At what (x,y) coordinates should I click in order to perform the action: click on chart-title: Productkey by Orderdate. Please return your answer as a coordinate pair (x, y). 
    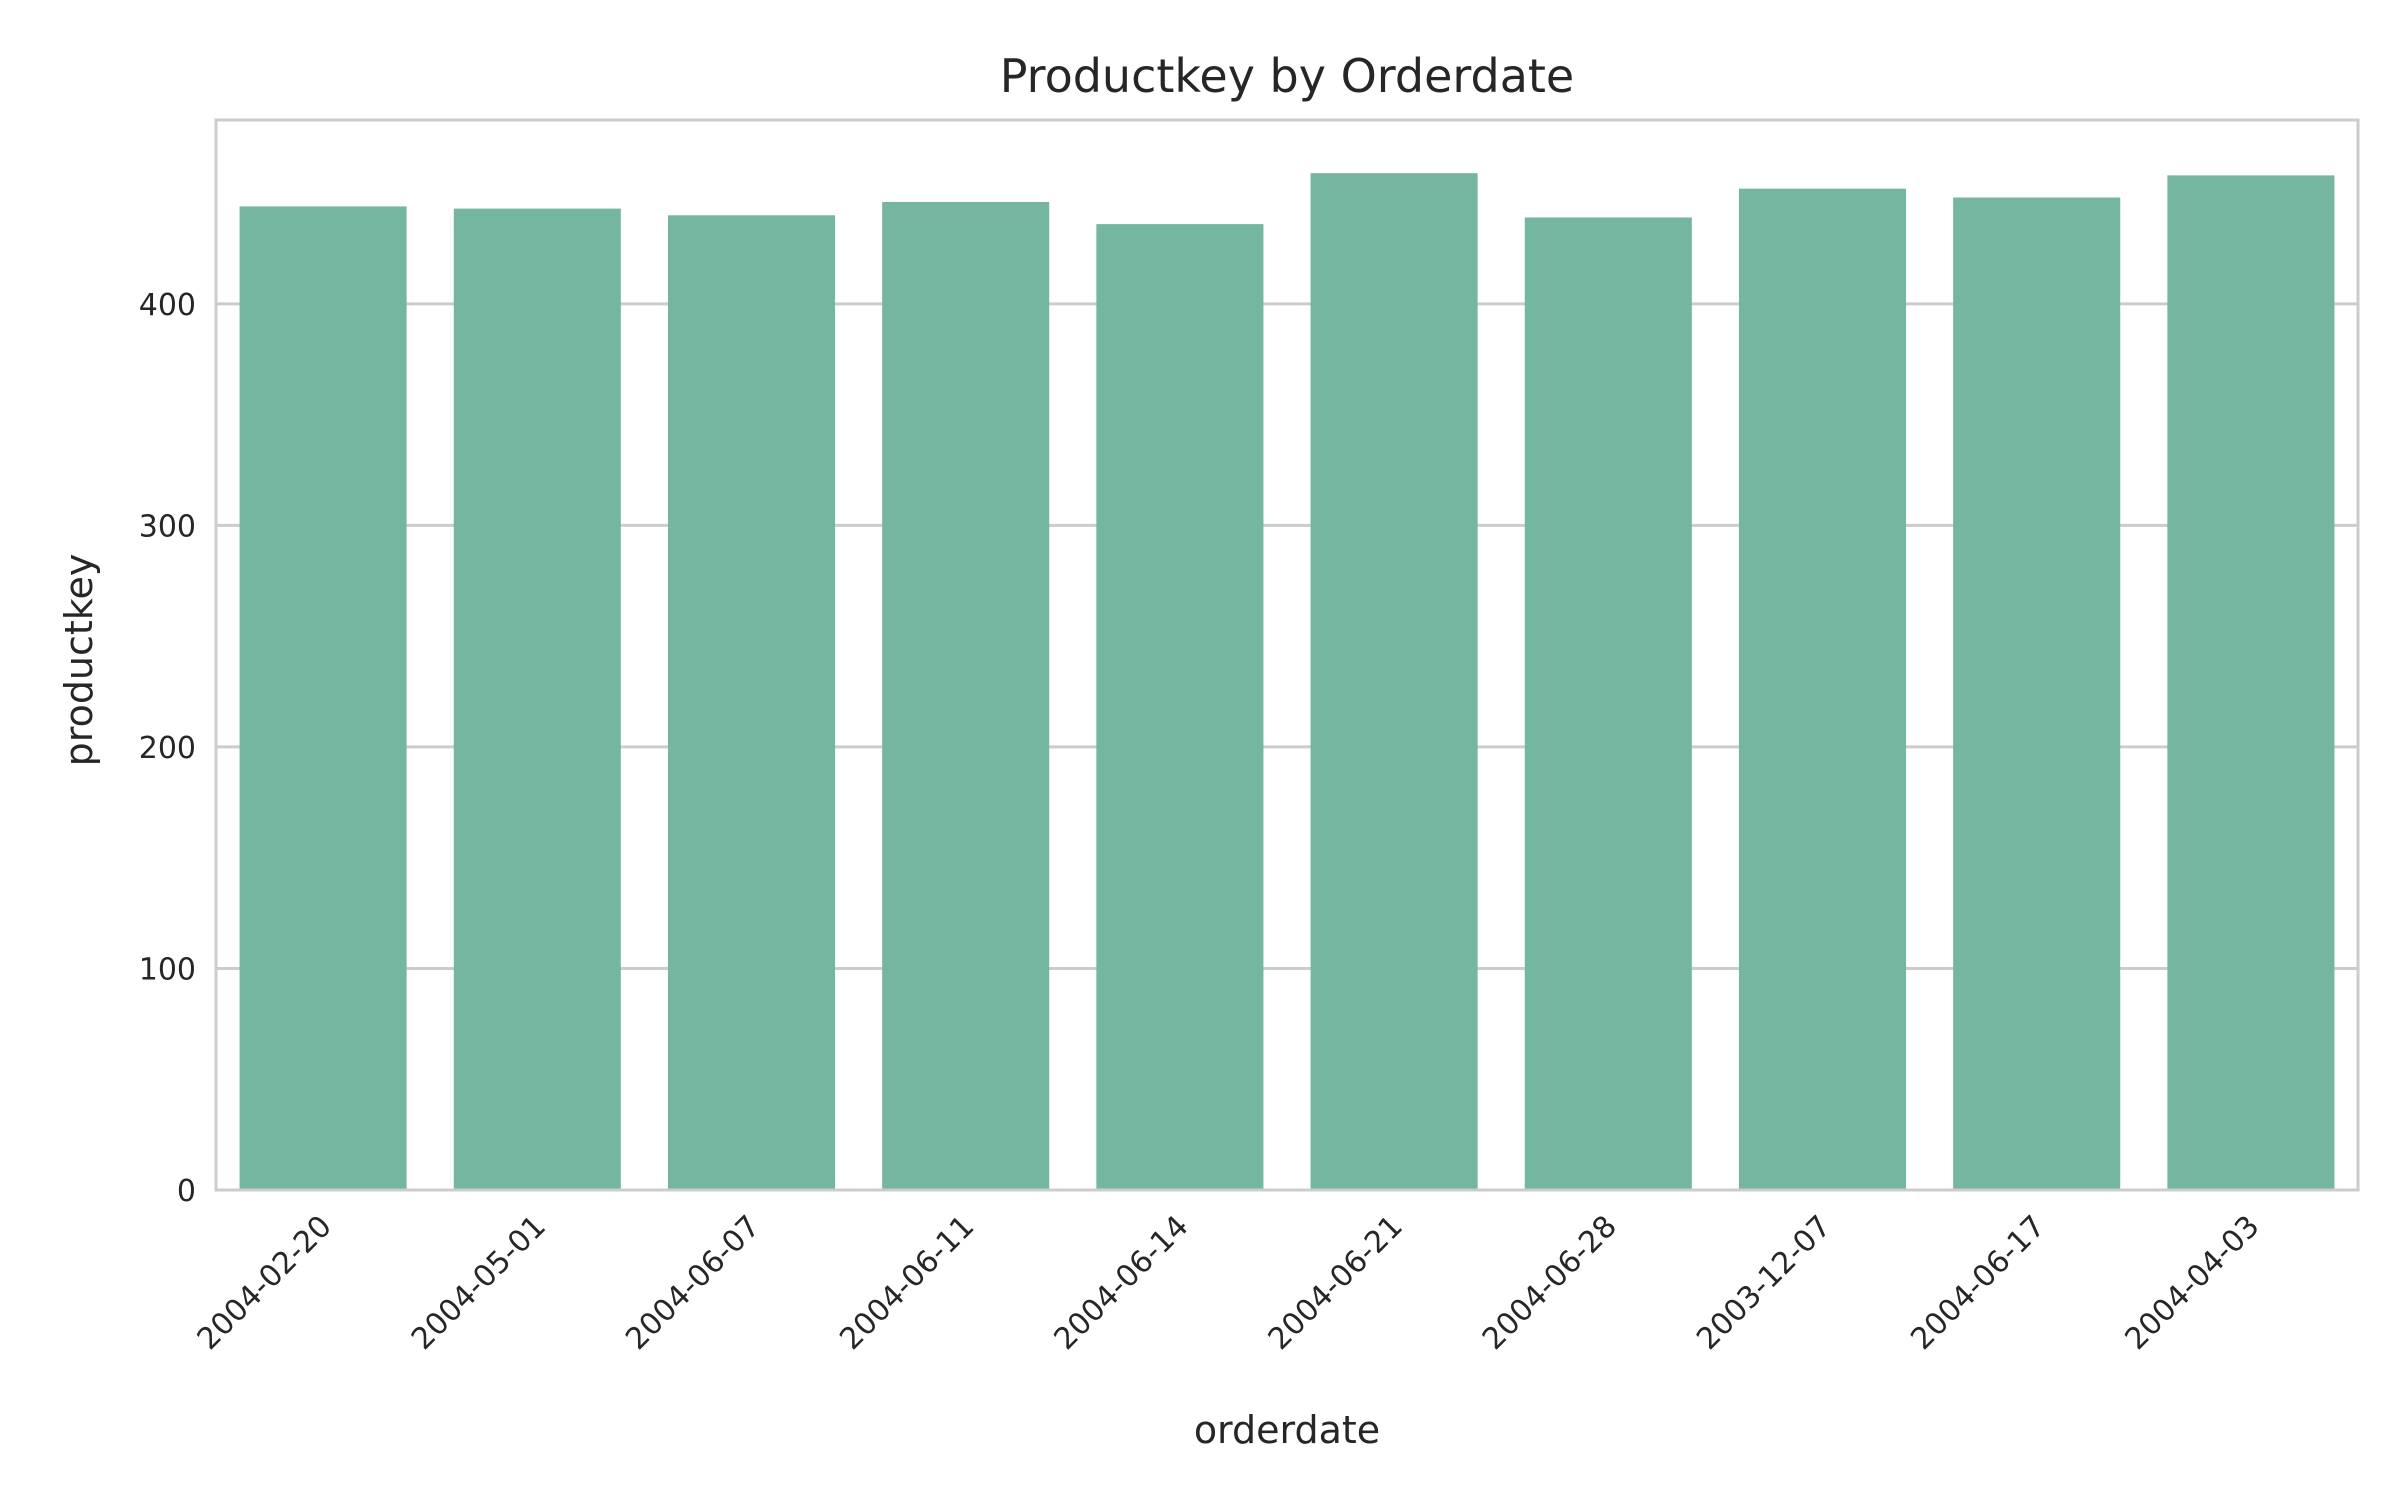
    Looking at the image, I should click on (1287, 76).